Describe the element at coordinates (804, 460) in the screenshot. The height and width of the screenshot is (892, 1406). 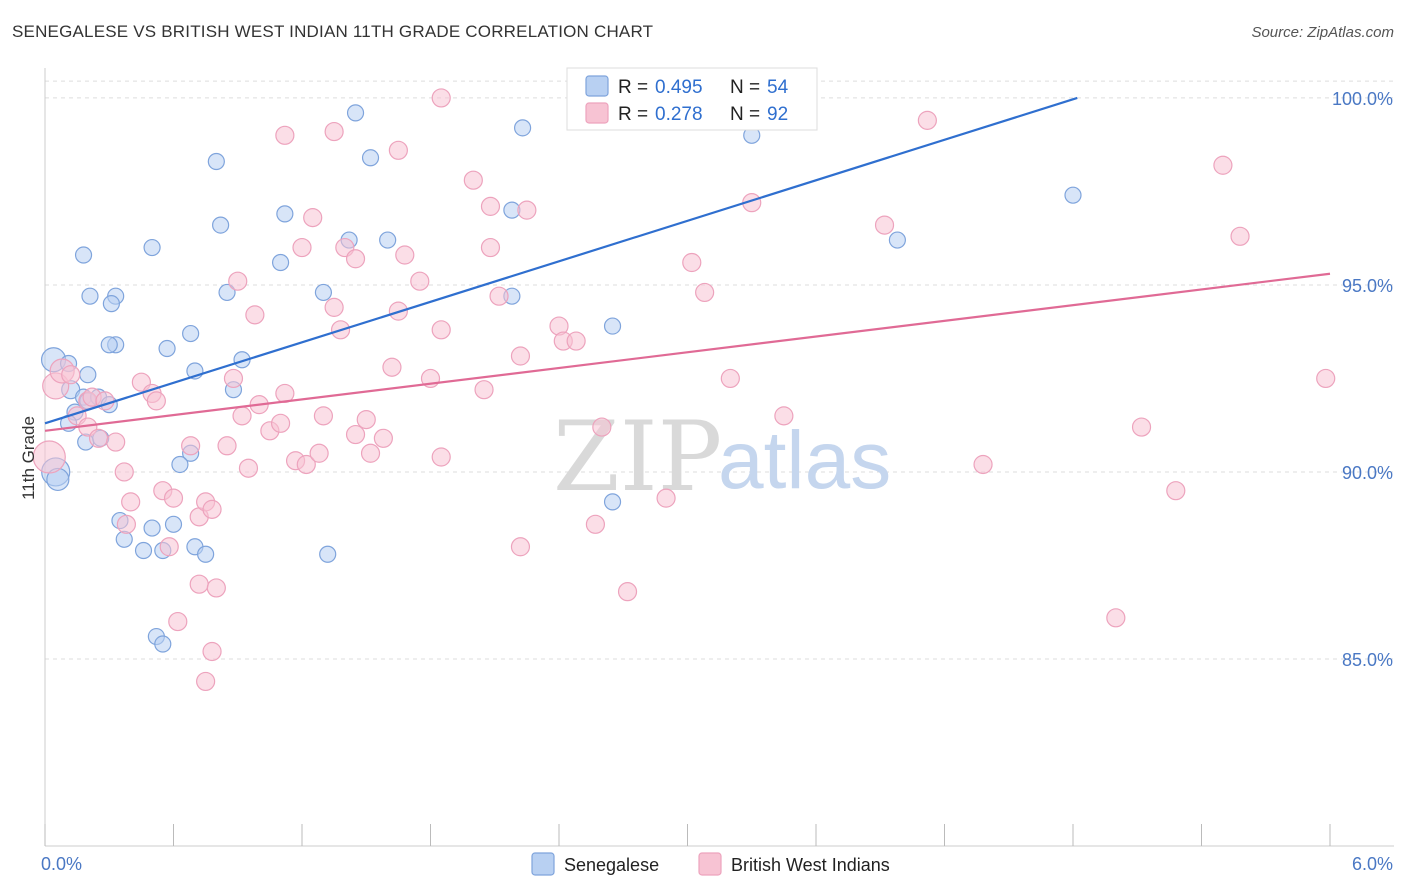
I see `watermark-atlas: atlas` at that location.